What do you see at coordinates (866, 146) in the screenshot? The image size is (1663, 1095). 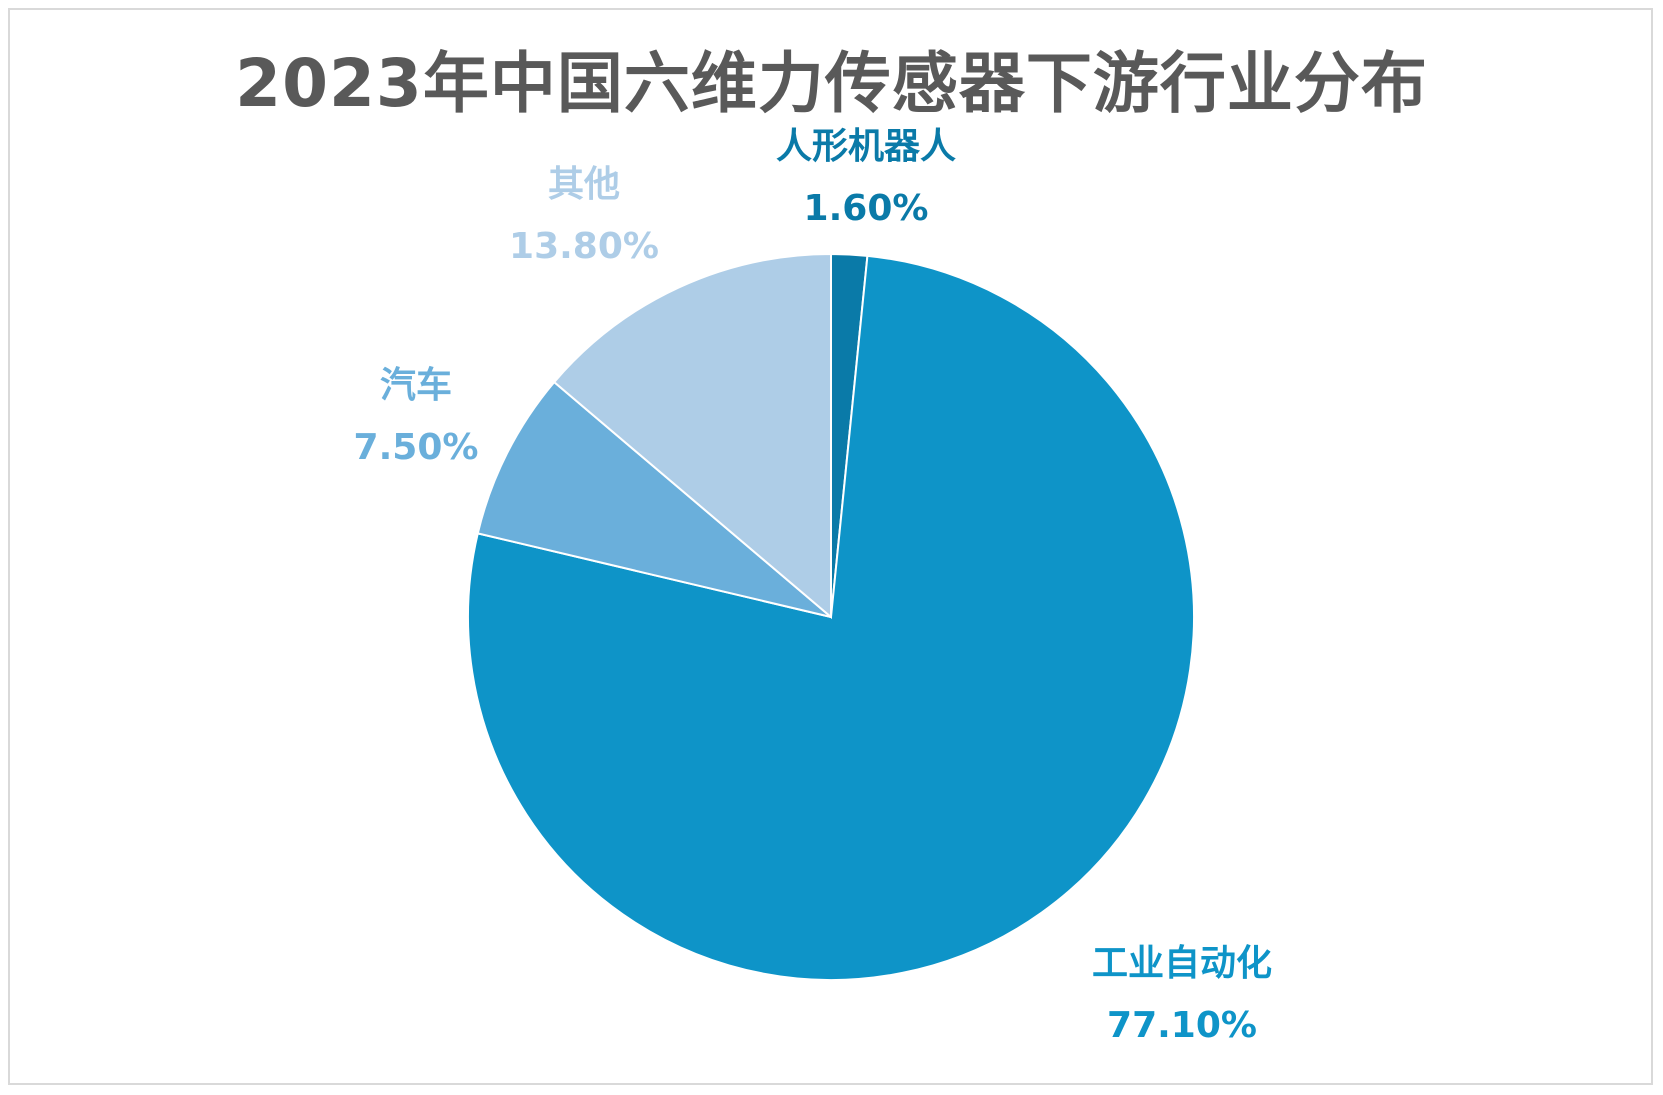 I see `slice-category-label: 人形机器人` at bounding box center [866, 146].